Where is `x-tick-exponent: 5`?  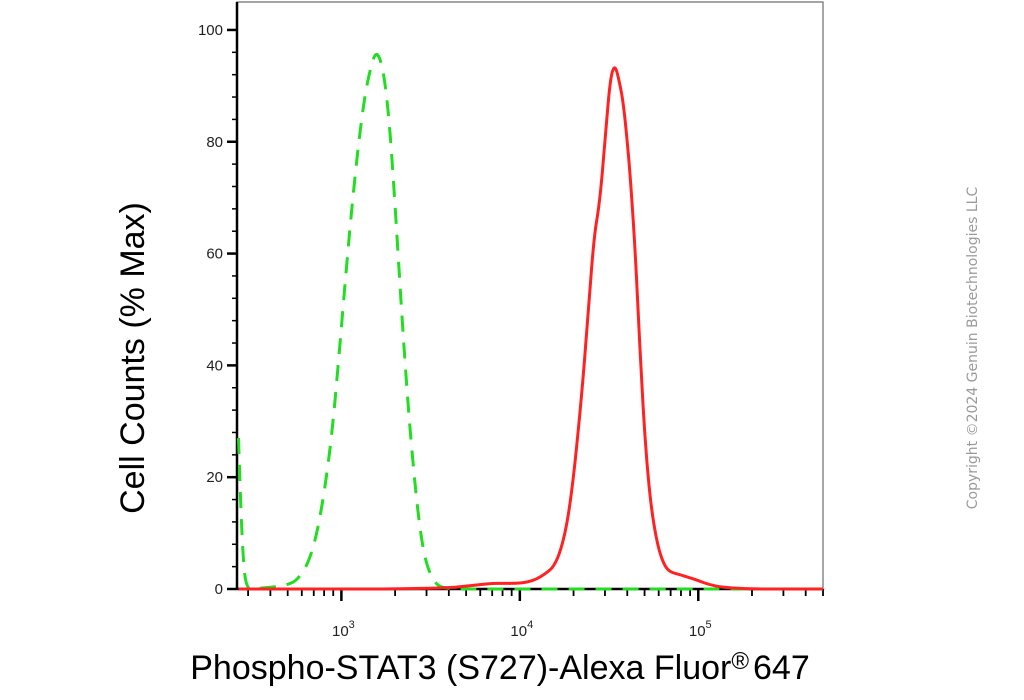 x-tick-exponent: 5 is located at coordinates (709, 625).